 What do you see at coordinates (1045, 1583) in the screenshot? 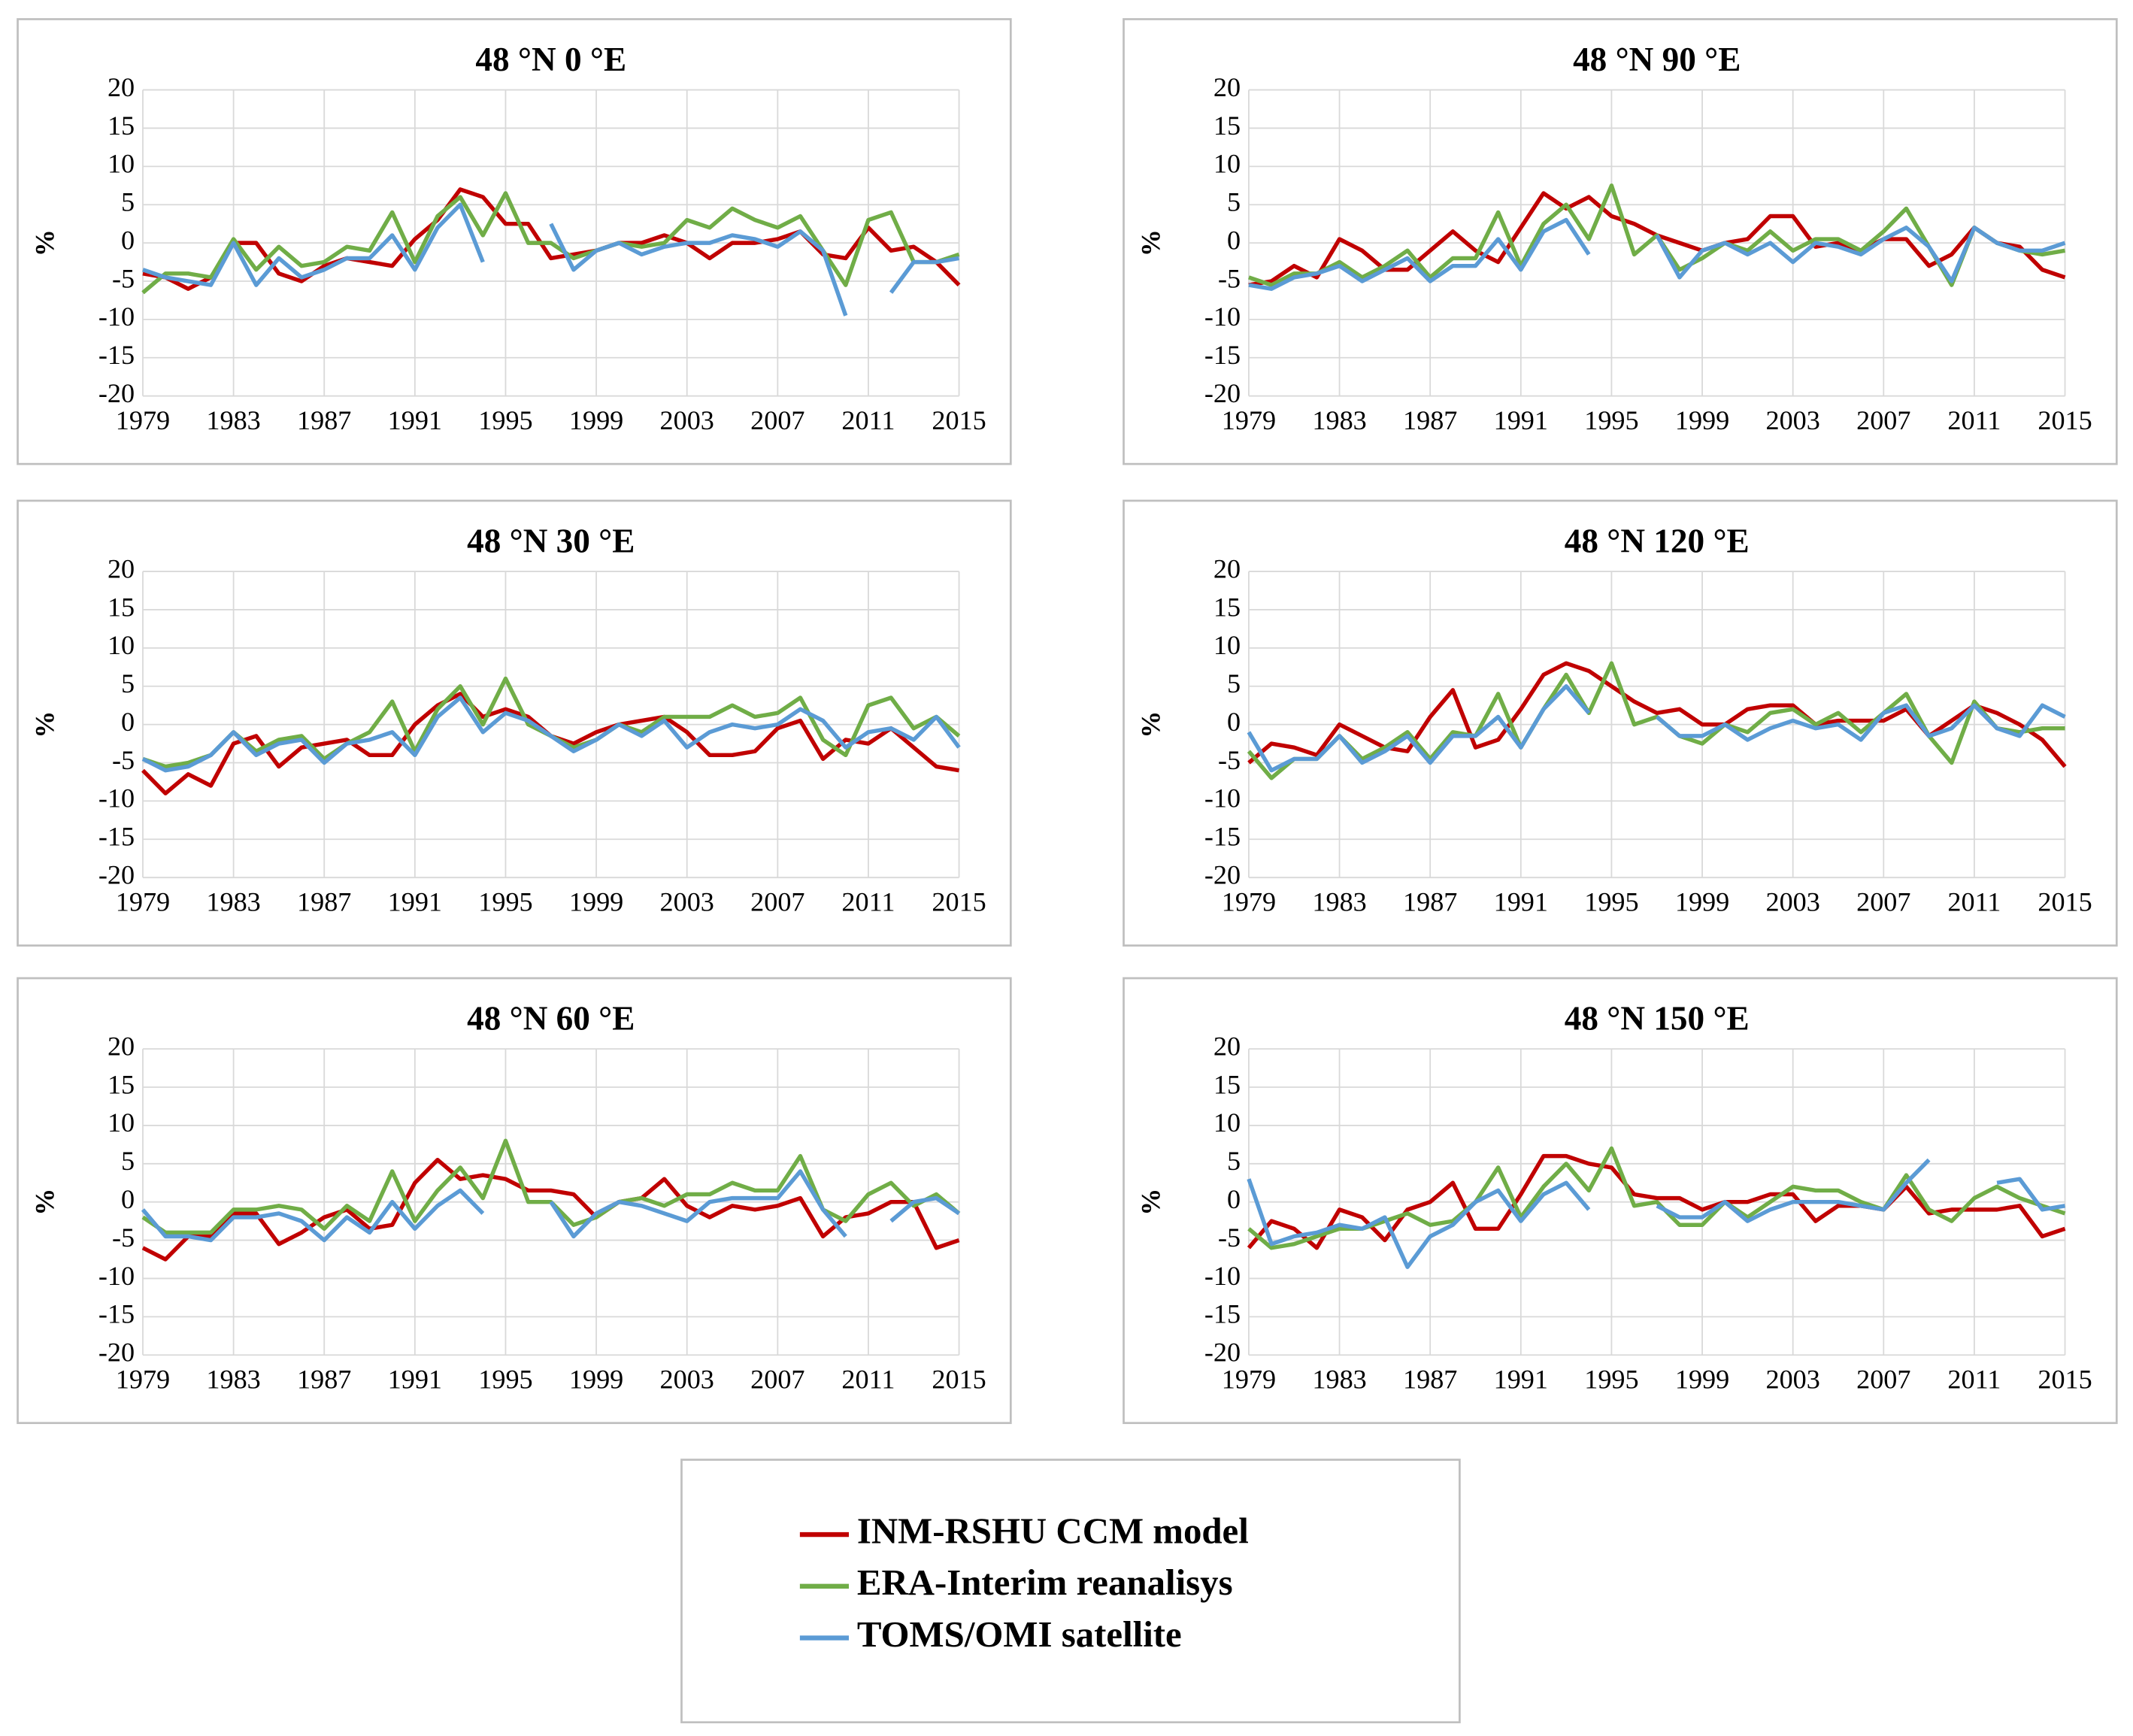
I see `legend-label: ERA-Interim reanalisys` at bounding box center [1045, 1583].